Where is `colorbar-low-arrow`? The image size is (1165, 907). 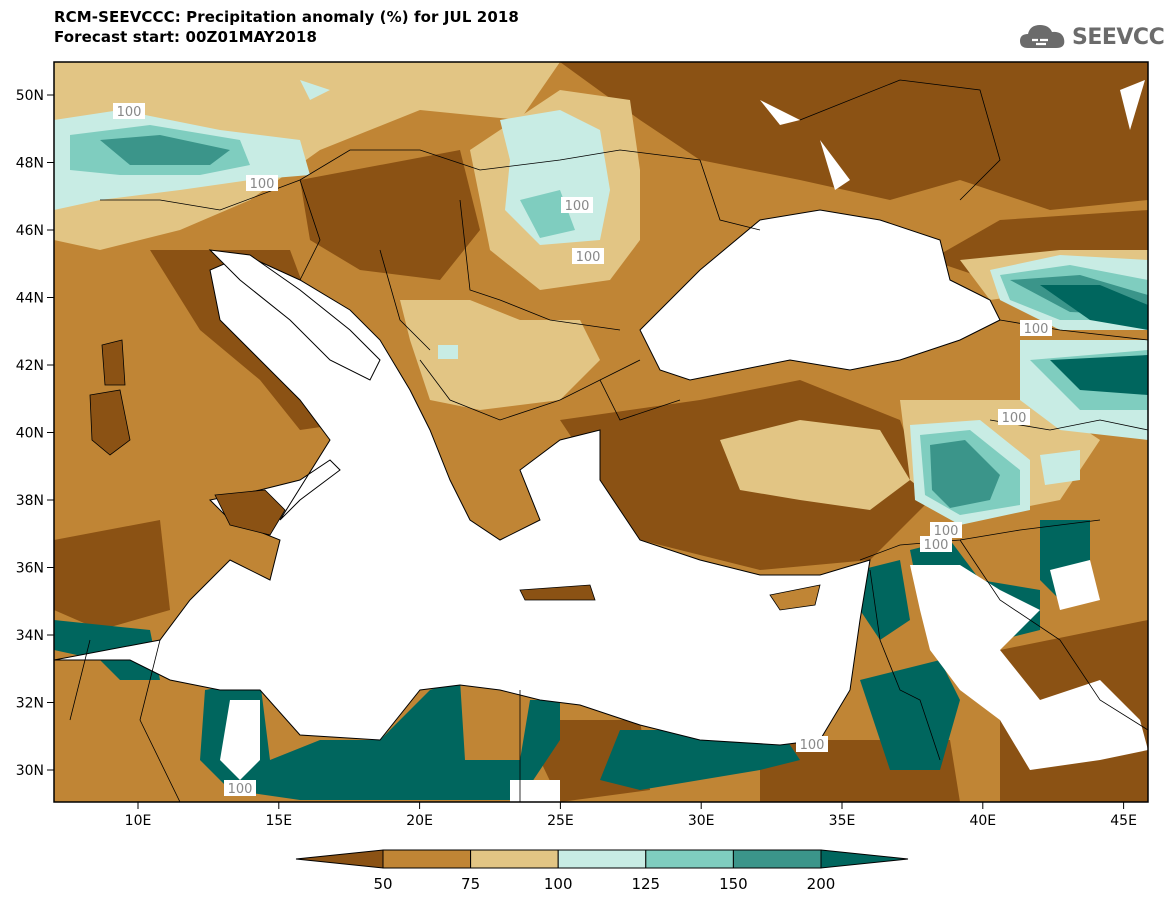 colorbar-low-arrow is located at coordinates (339, 859).